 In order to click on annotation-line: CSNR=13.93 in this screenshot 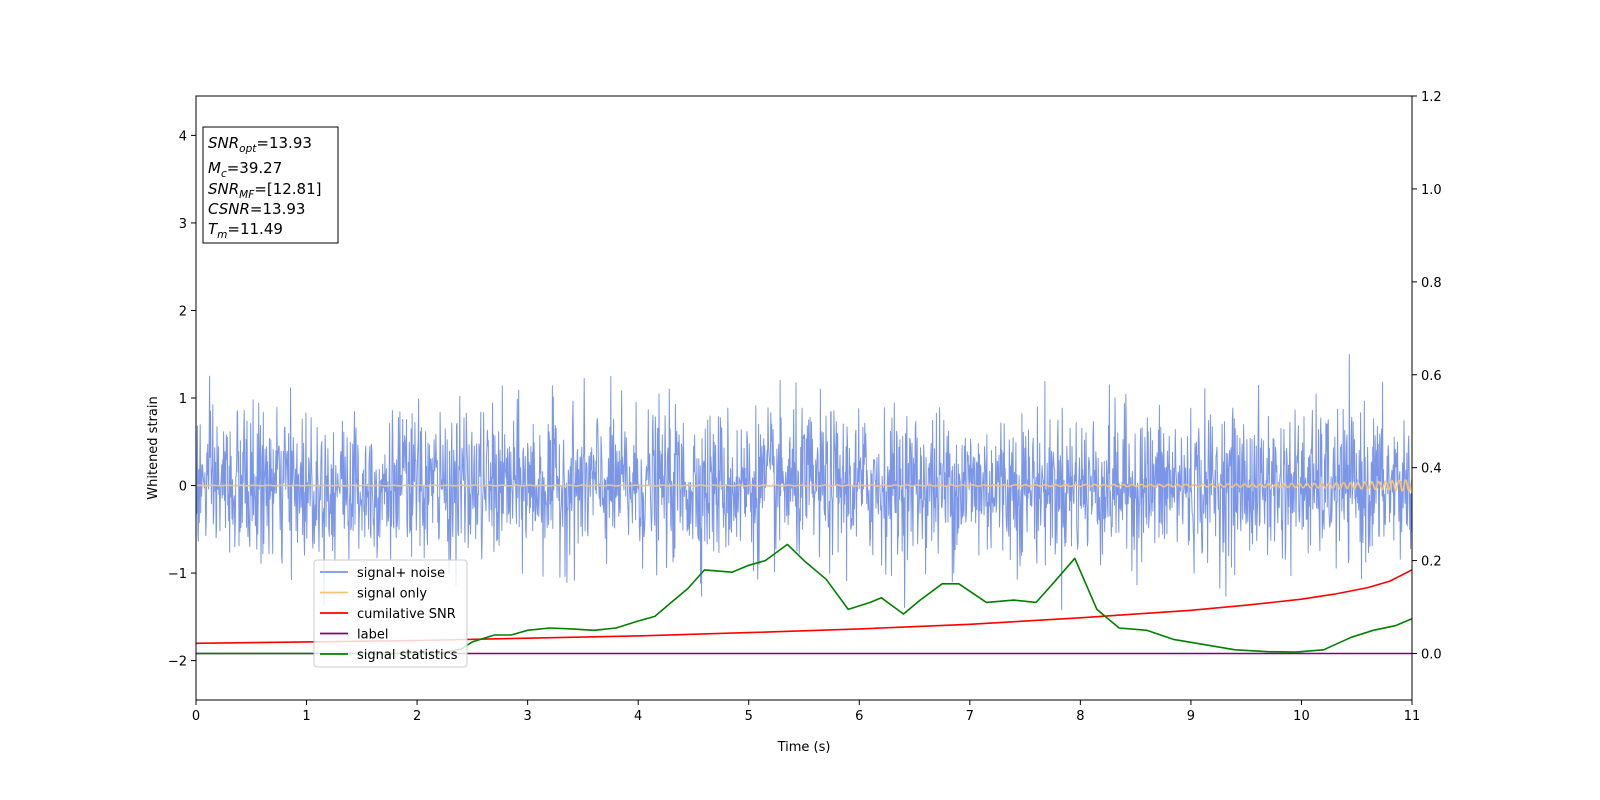, I will do `click(256, 209)`.